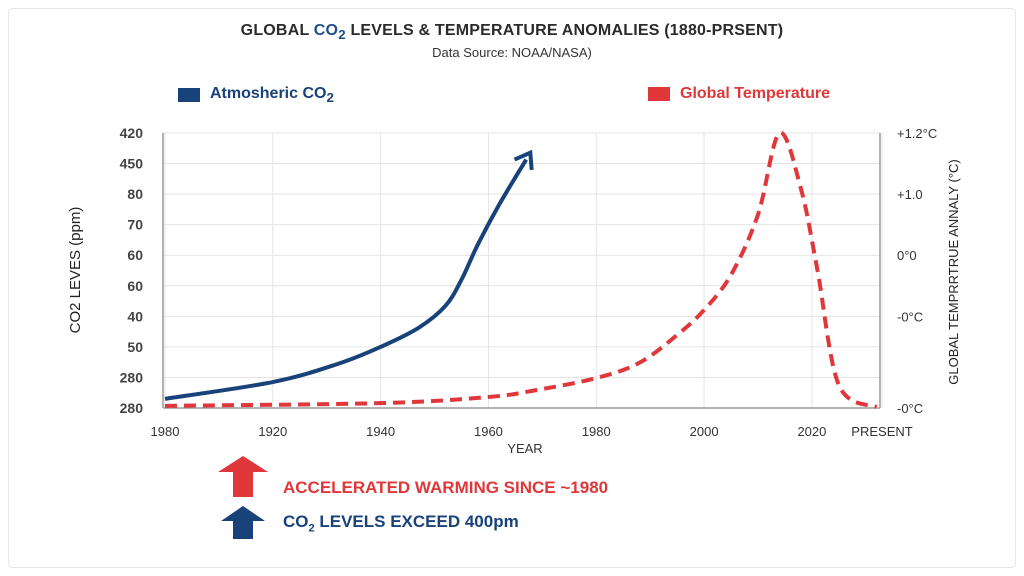 Image resolution: width=1024 pixels, height=576 pixels. Describe the element at coordinates (189, 95) in the screenshot. I see `legend-swatch-co2` at that location.